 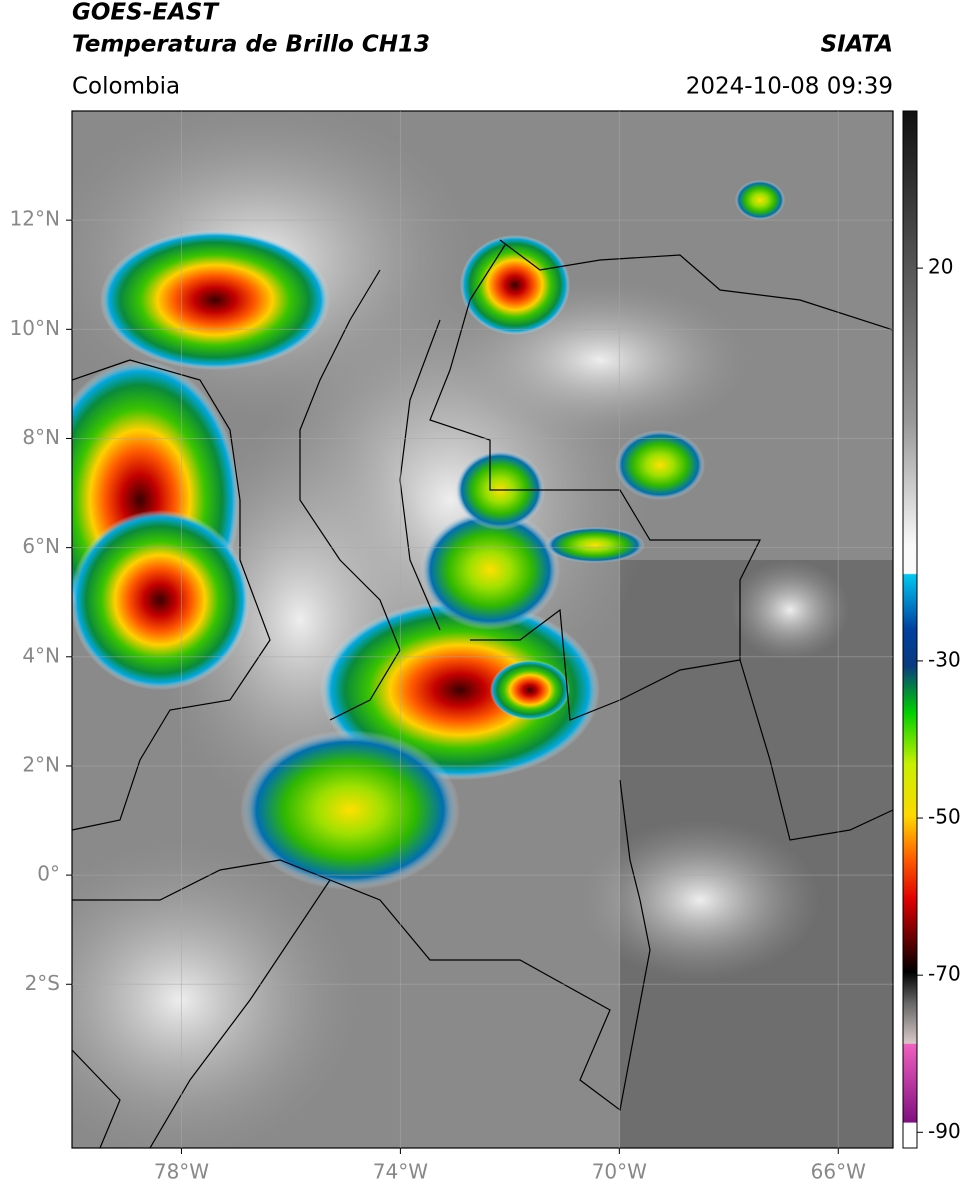 I want to click on source: SIATA, so click(x=857, y=45).